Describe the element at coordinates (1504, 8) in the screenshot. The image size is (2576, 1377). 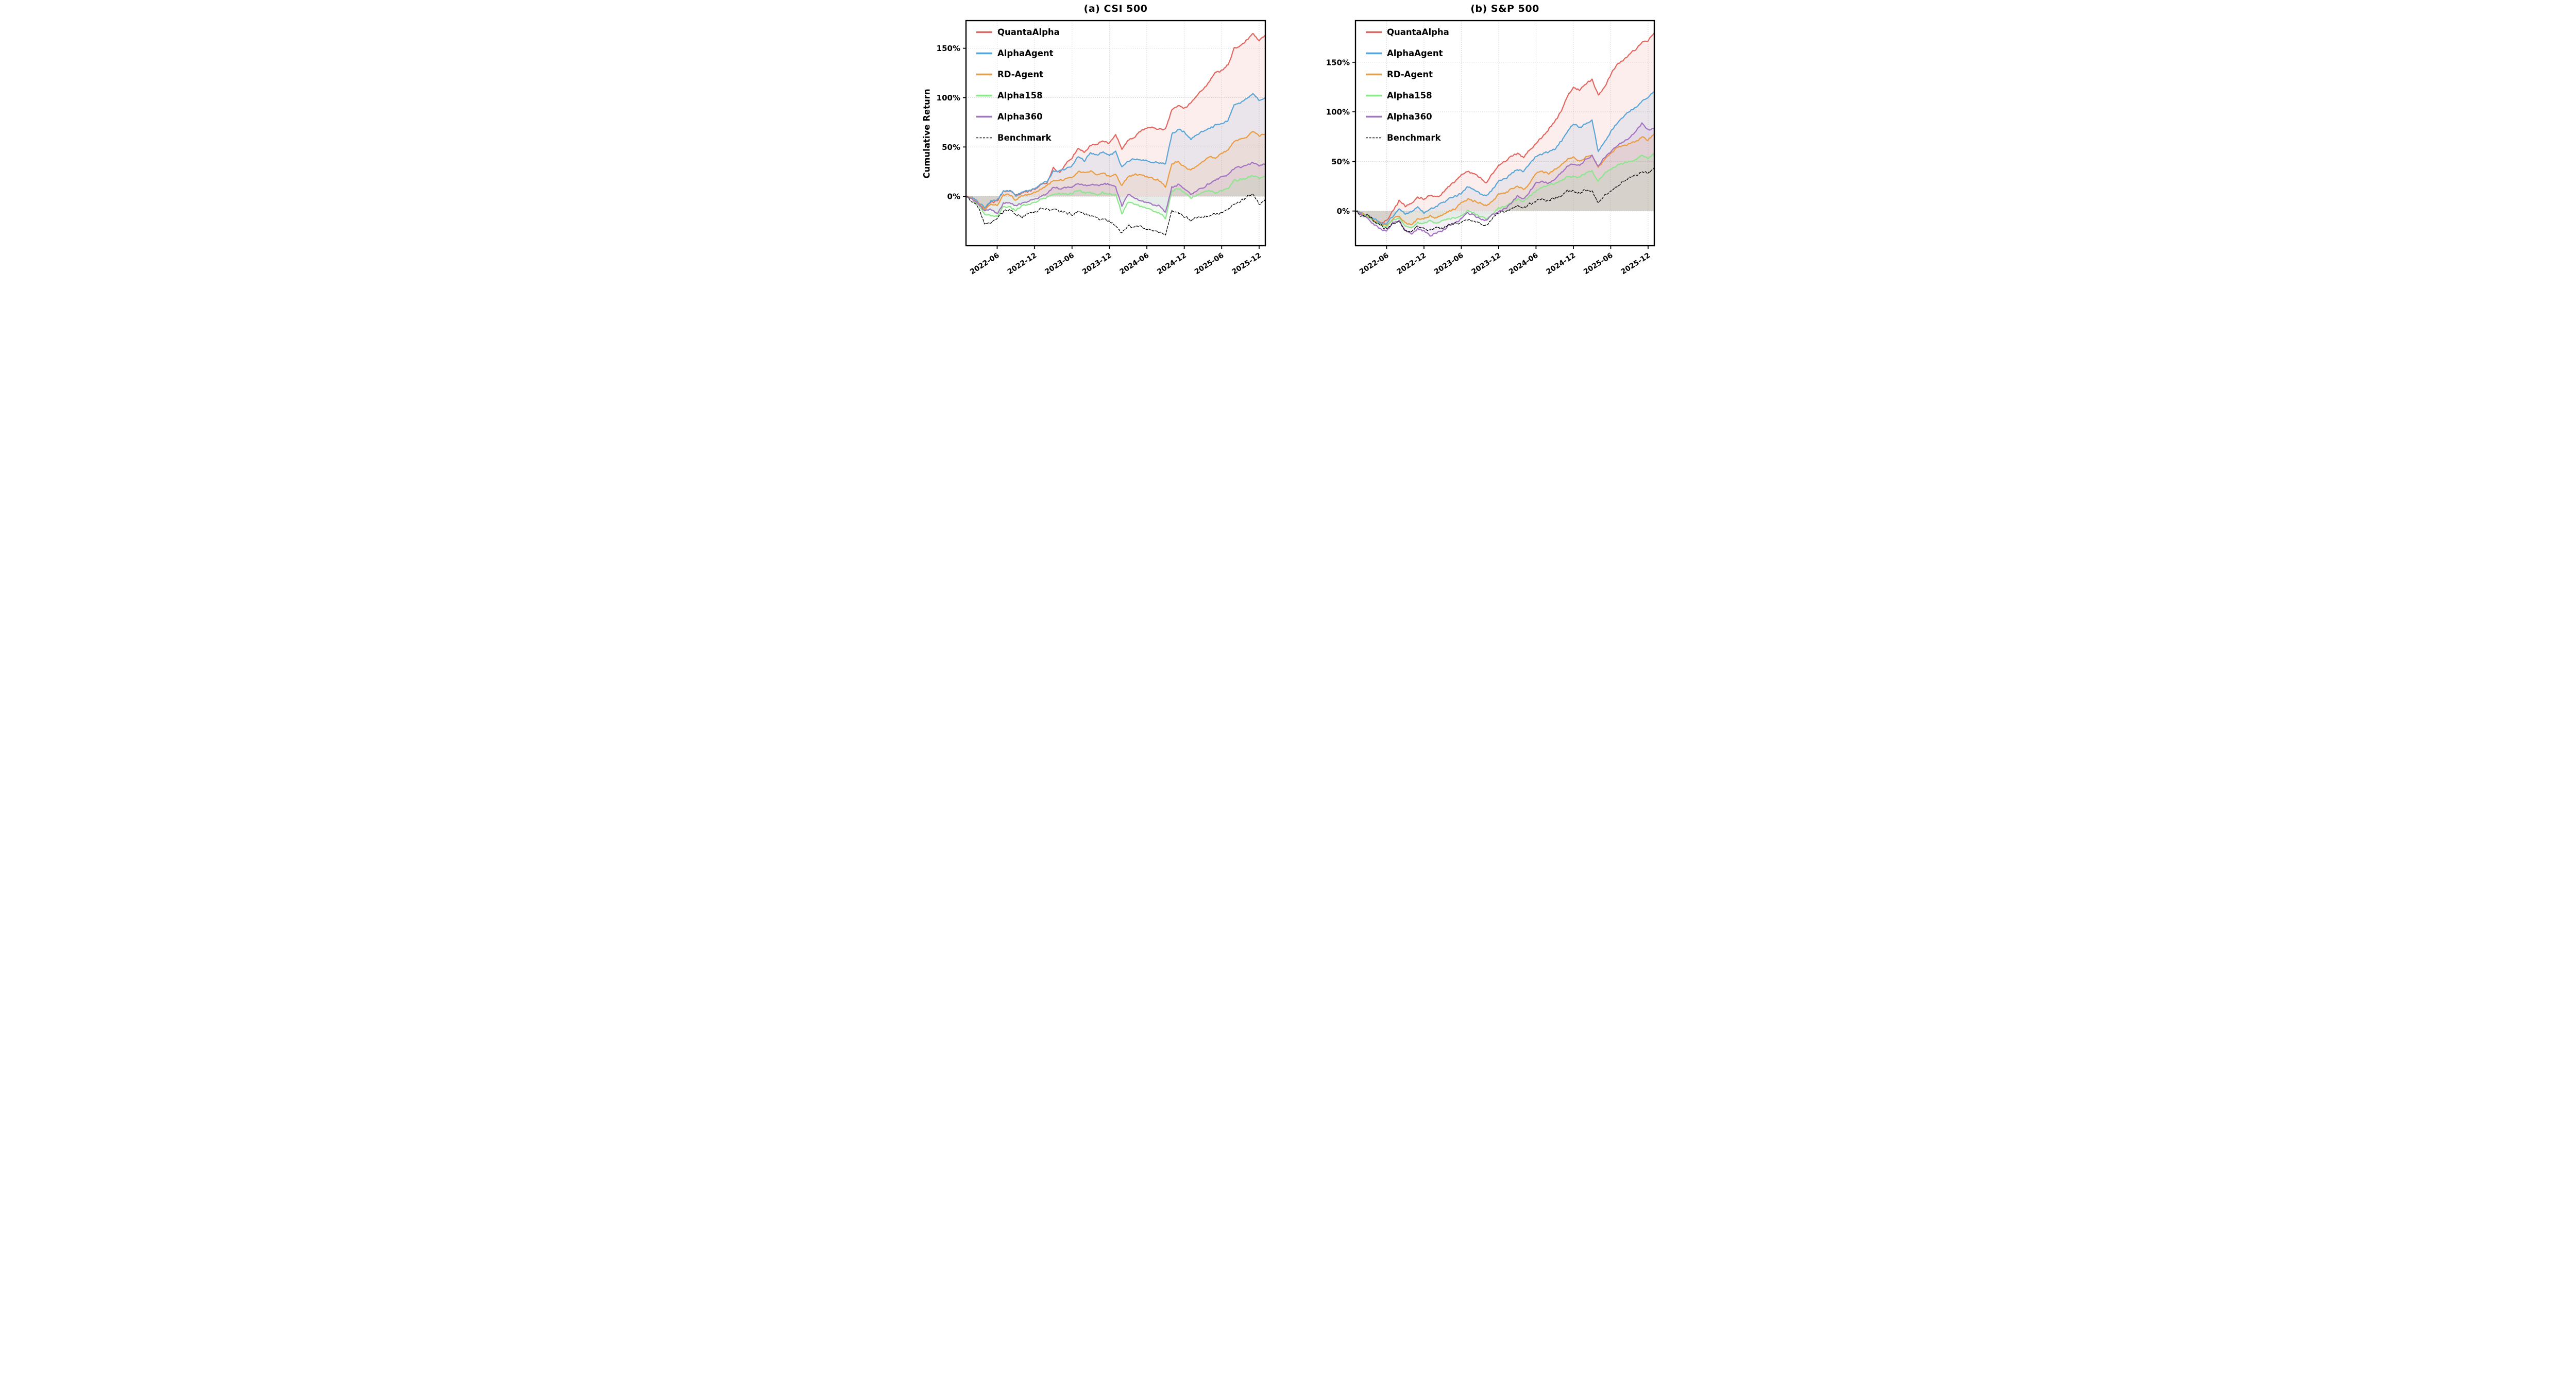
I see `chart-title-sp500: (b) S&P 500` at that location.